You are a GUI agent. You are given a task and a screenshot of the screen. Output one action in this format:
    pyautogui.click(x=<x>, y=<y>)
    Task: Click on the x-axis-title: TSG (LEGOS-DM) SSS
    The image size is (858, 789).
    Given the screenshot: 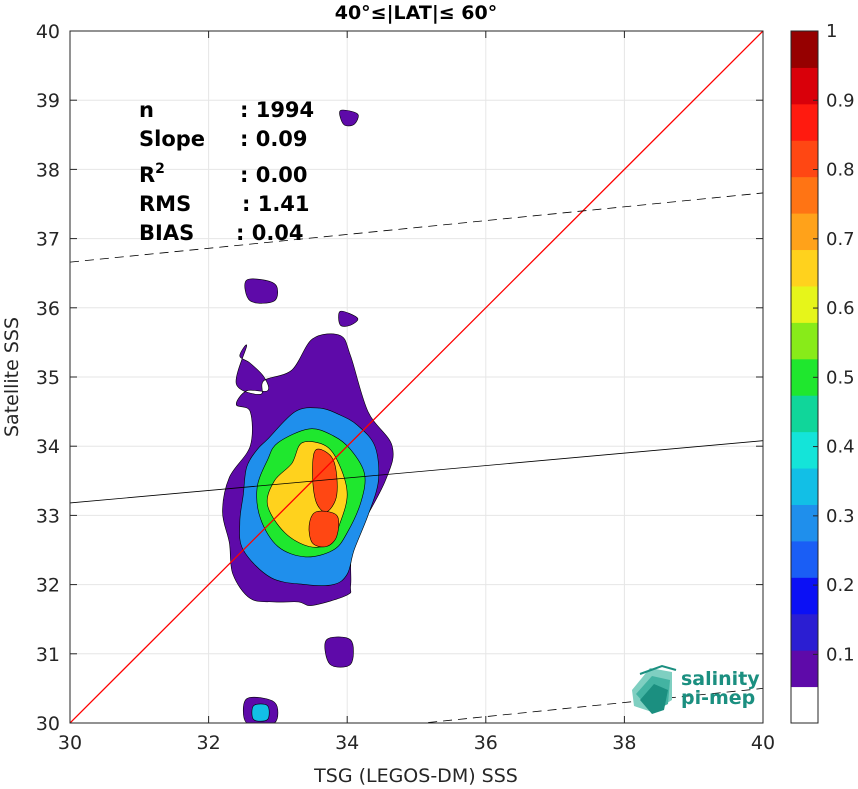 What is the action you would take?
    pyautogui.click(x=415, y=776)
    